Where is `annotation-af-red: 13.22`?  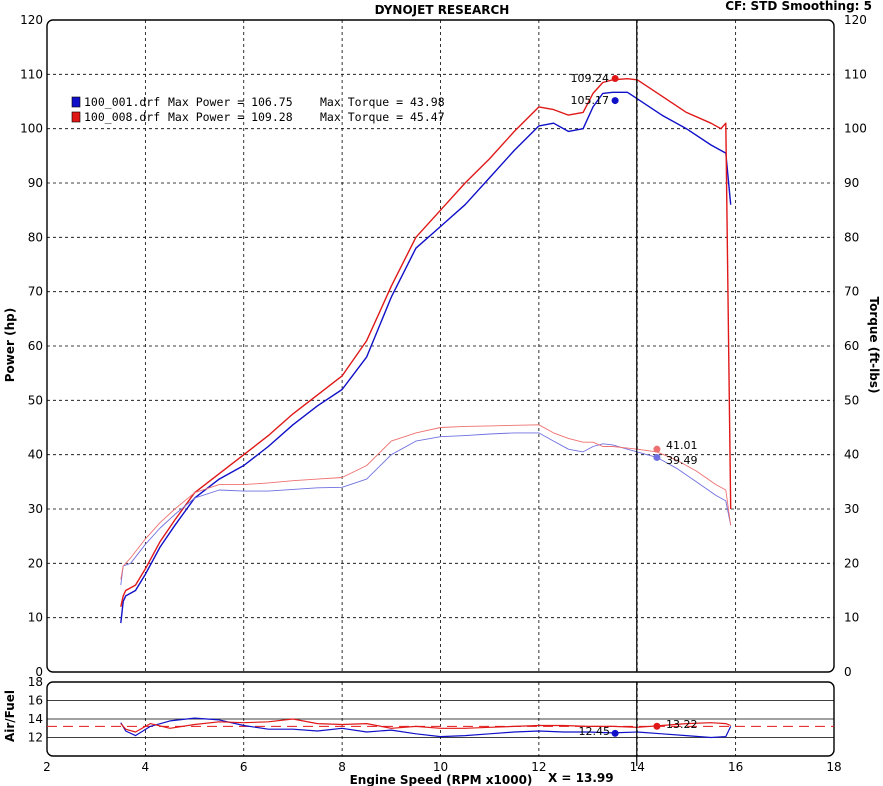 annotation-af-red: 13.22 is located at coordinates (682, 724).